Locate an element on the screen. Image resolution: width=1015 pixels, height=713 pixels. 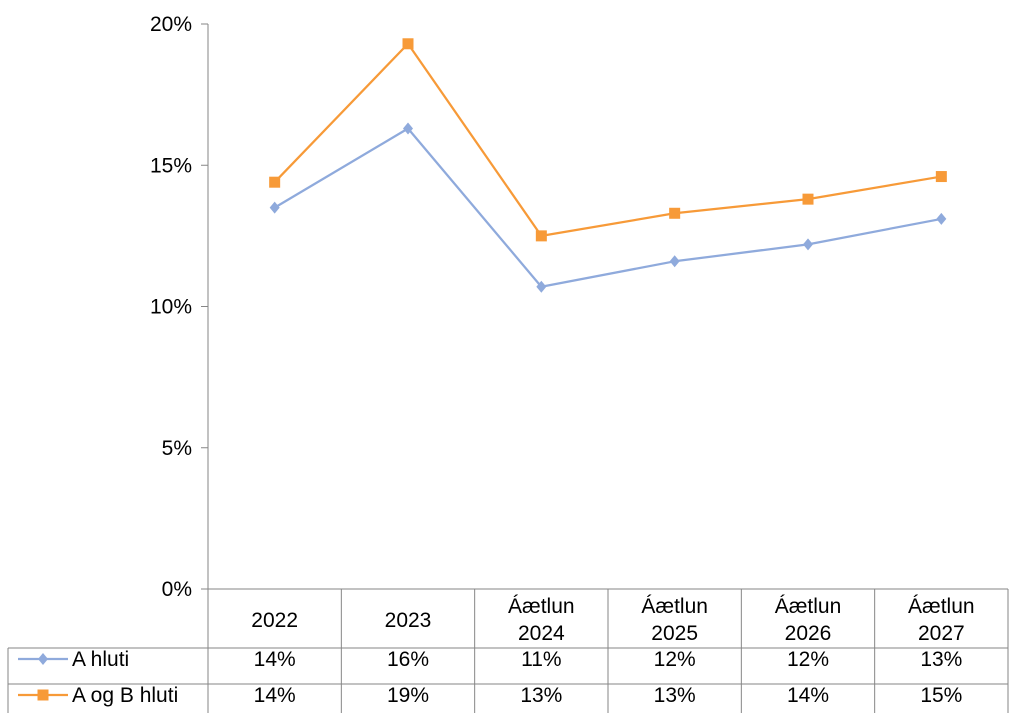
x-category-label: 2025 is located at coordinates (674, 633).